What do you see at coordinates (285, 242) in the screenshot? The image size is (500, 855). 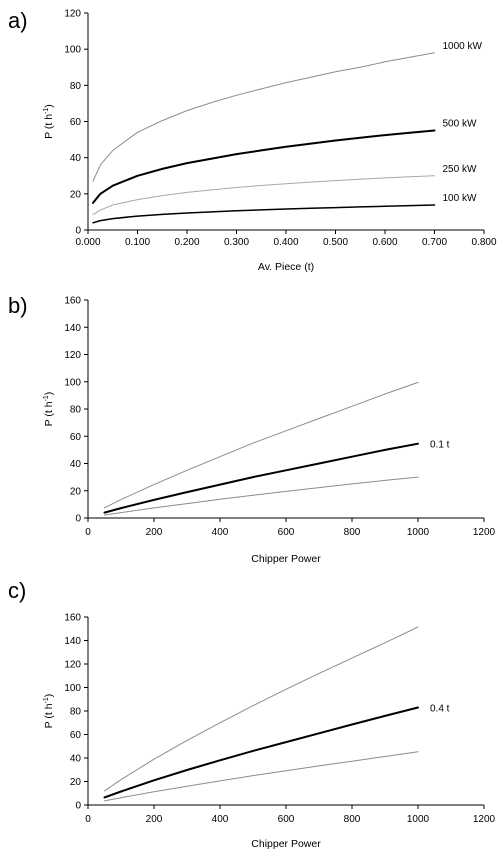 I see `x-tick-label: 0.400` at bounding box center [285, 242].